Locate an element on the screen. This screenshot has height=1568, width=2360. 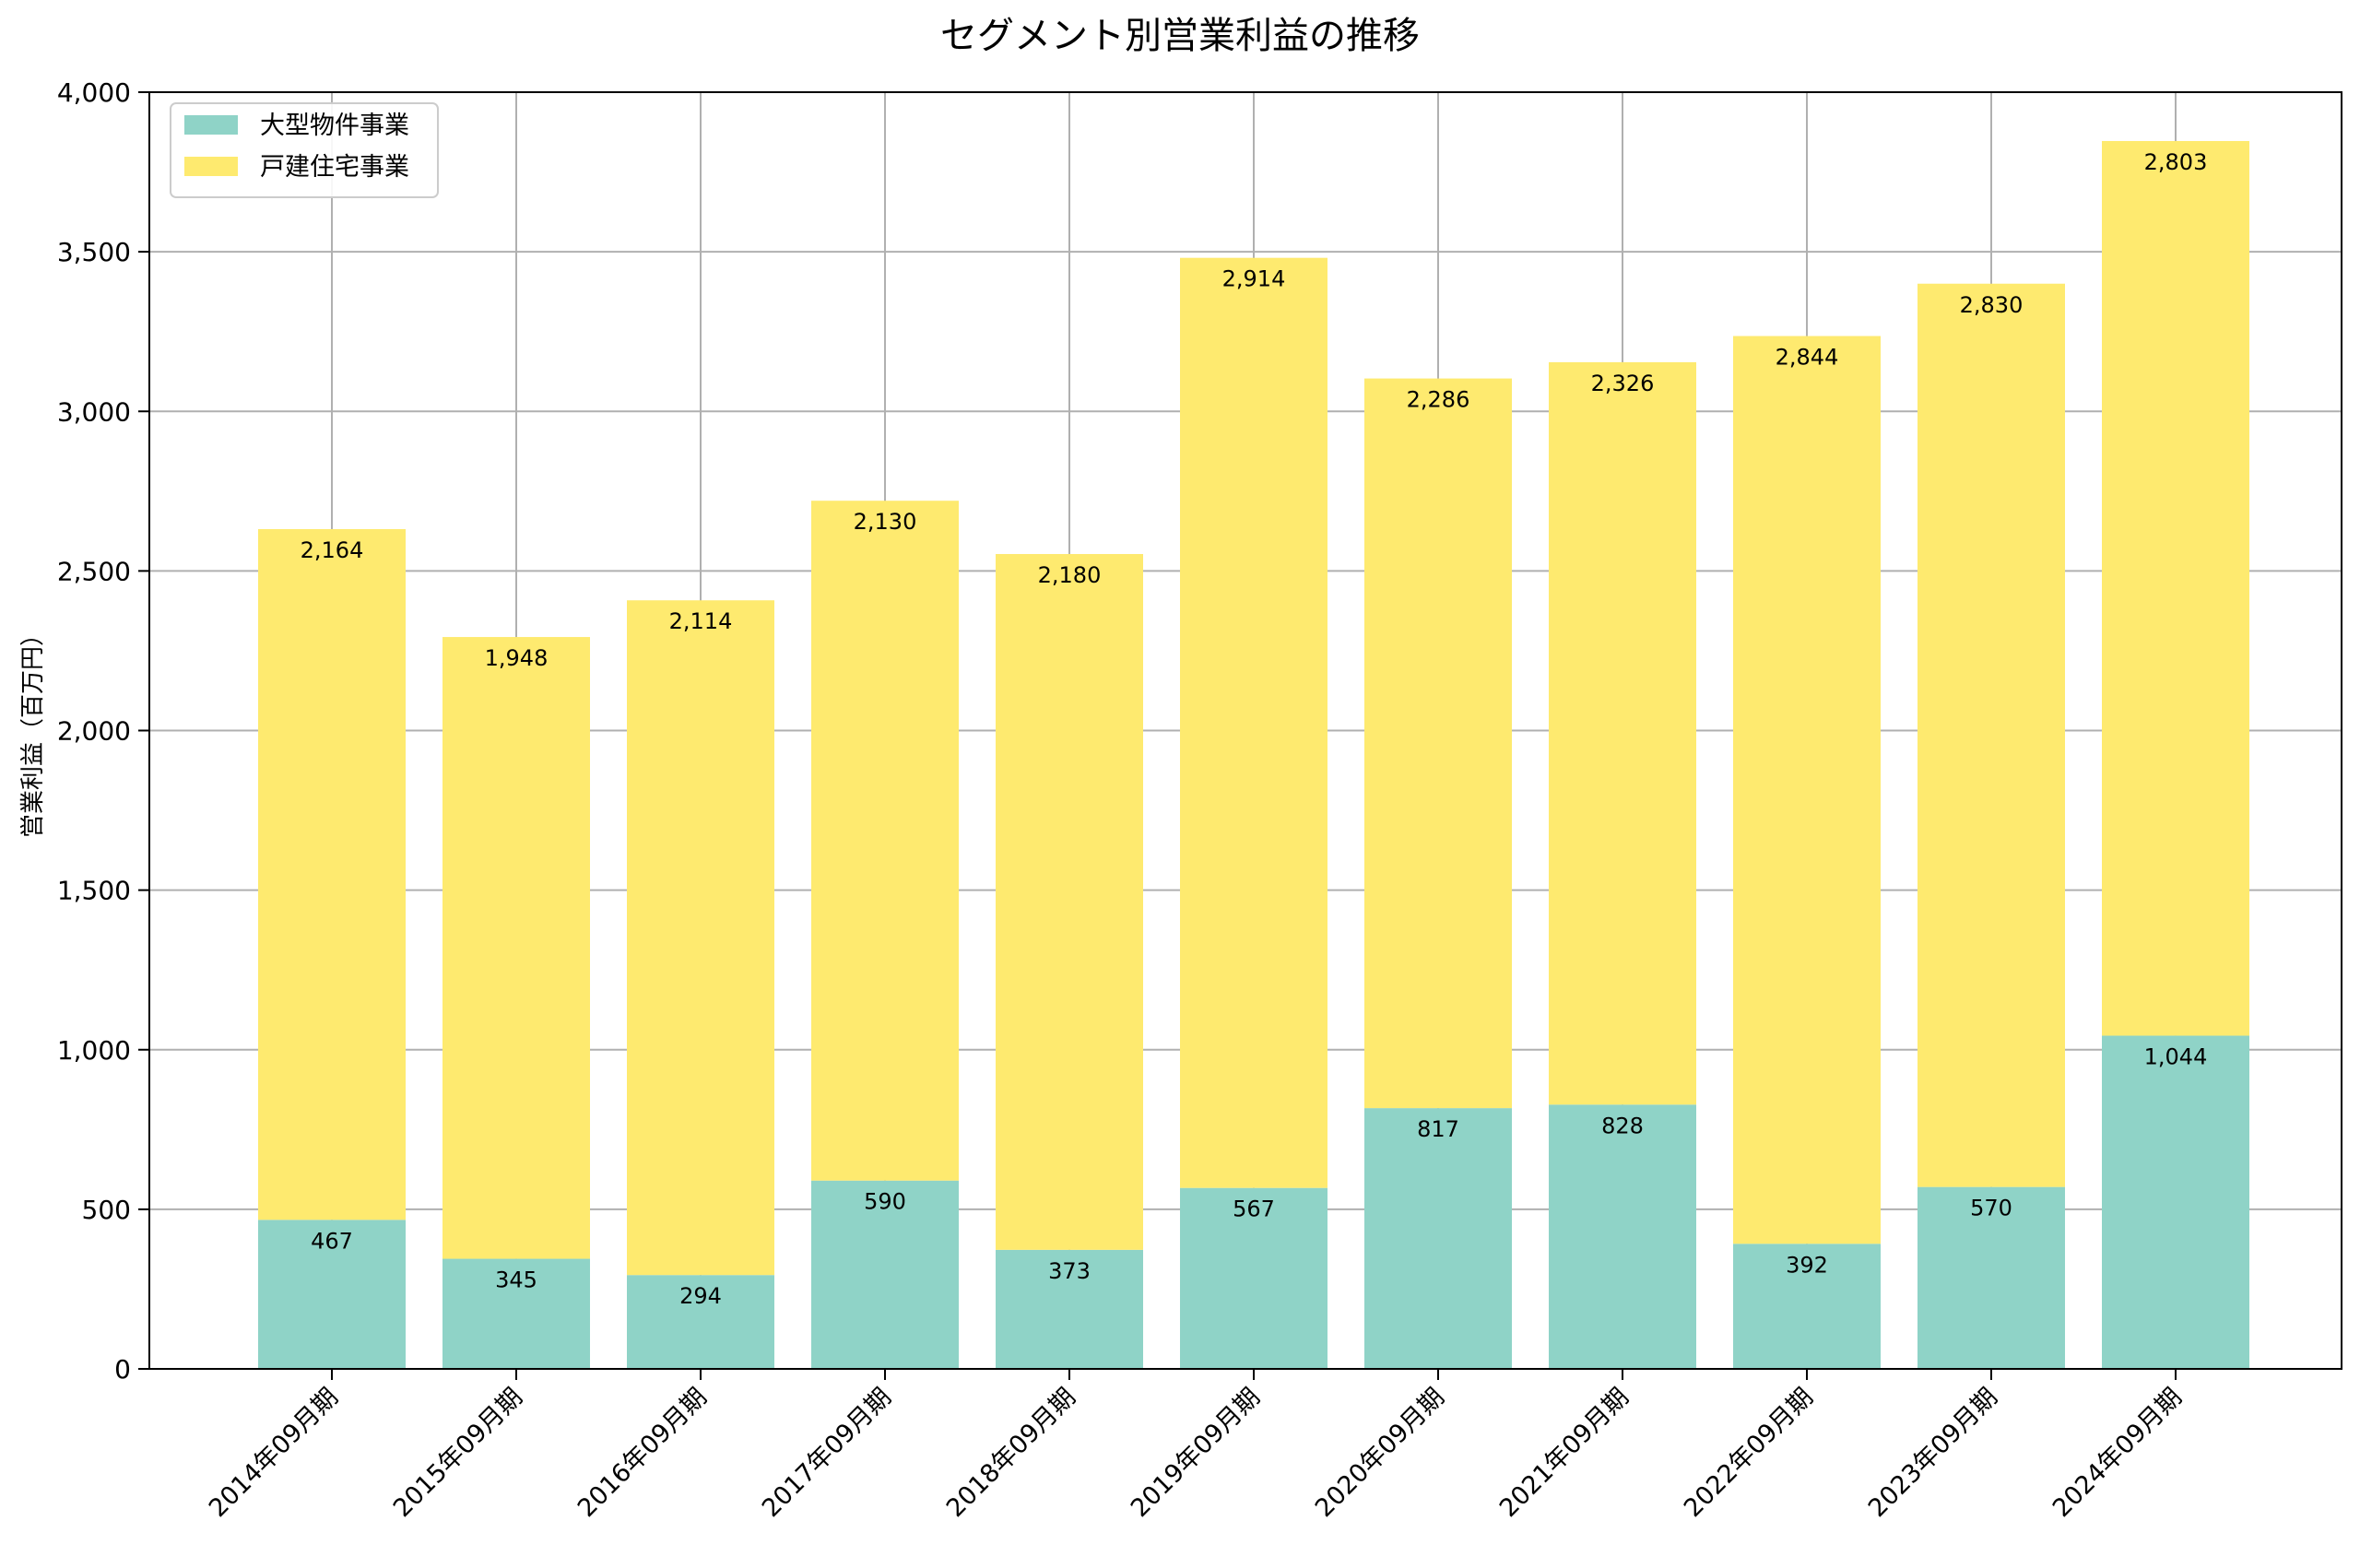
data-label: 2,286 is located at coordinates (1438, 400).